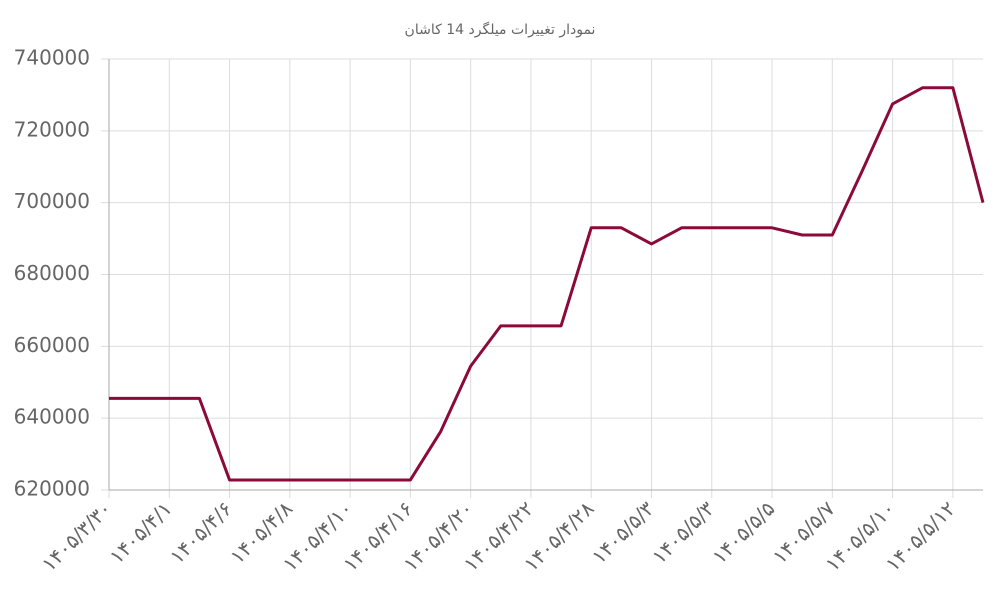 This screenshot has width=1000, height=600. I want to click on x-tick-label: ۱۴۰۵/۴/۶, so click(201, 532).